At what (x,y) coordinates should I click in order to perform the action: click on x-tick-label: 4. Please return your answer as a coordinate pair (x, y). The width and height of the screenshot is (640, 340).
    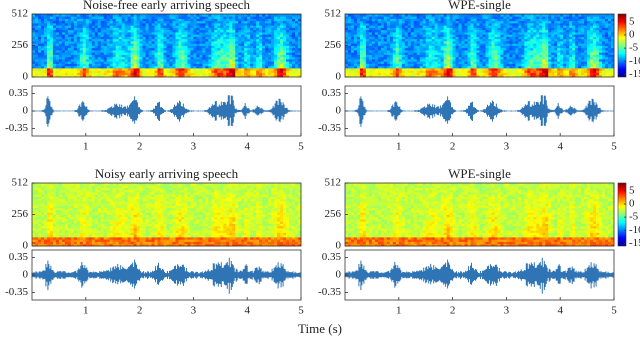
    Looking at the image, I should click on (247, 147).